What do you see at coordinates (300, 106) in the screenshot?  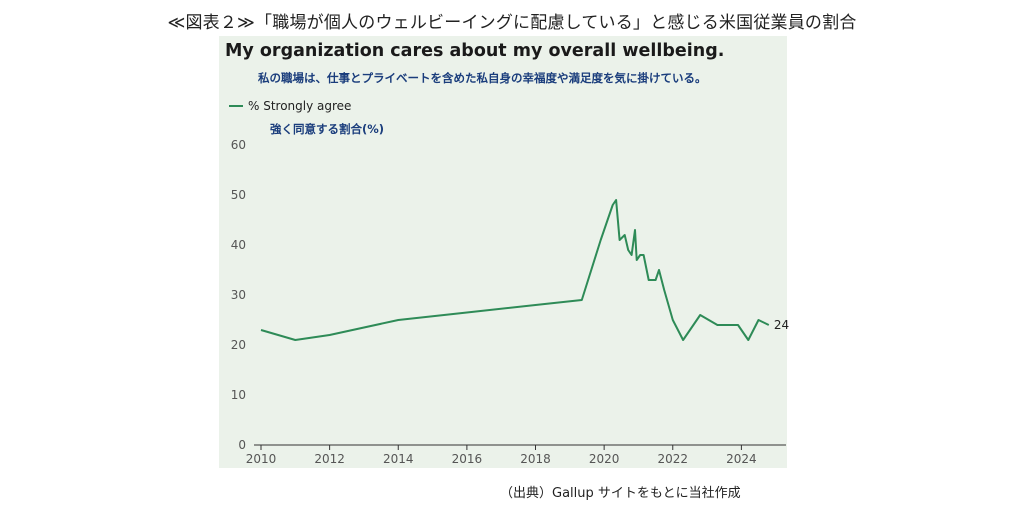 I see `legend-label: % Strongly agree` at bounding box center [300, 106].